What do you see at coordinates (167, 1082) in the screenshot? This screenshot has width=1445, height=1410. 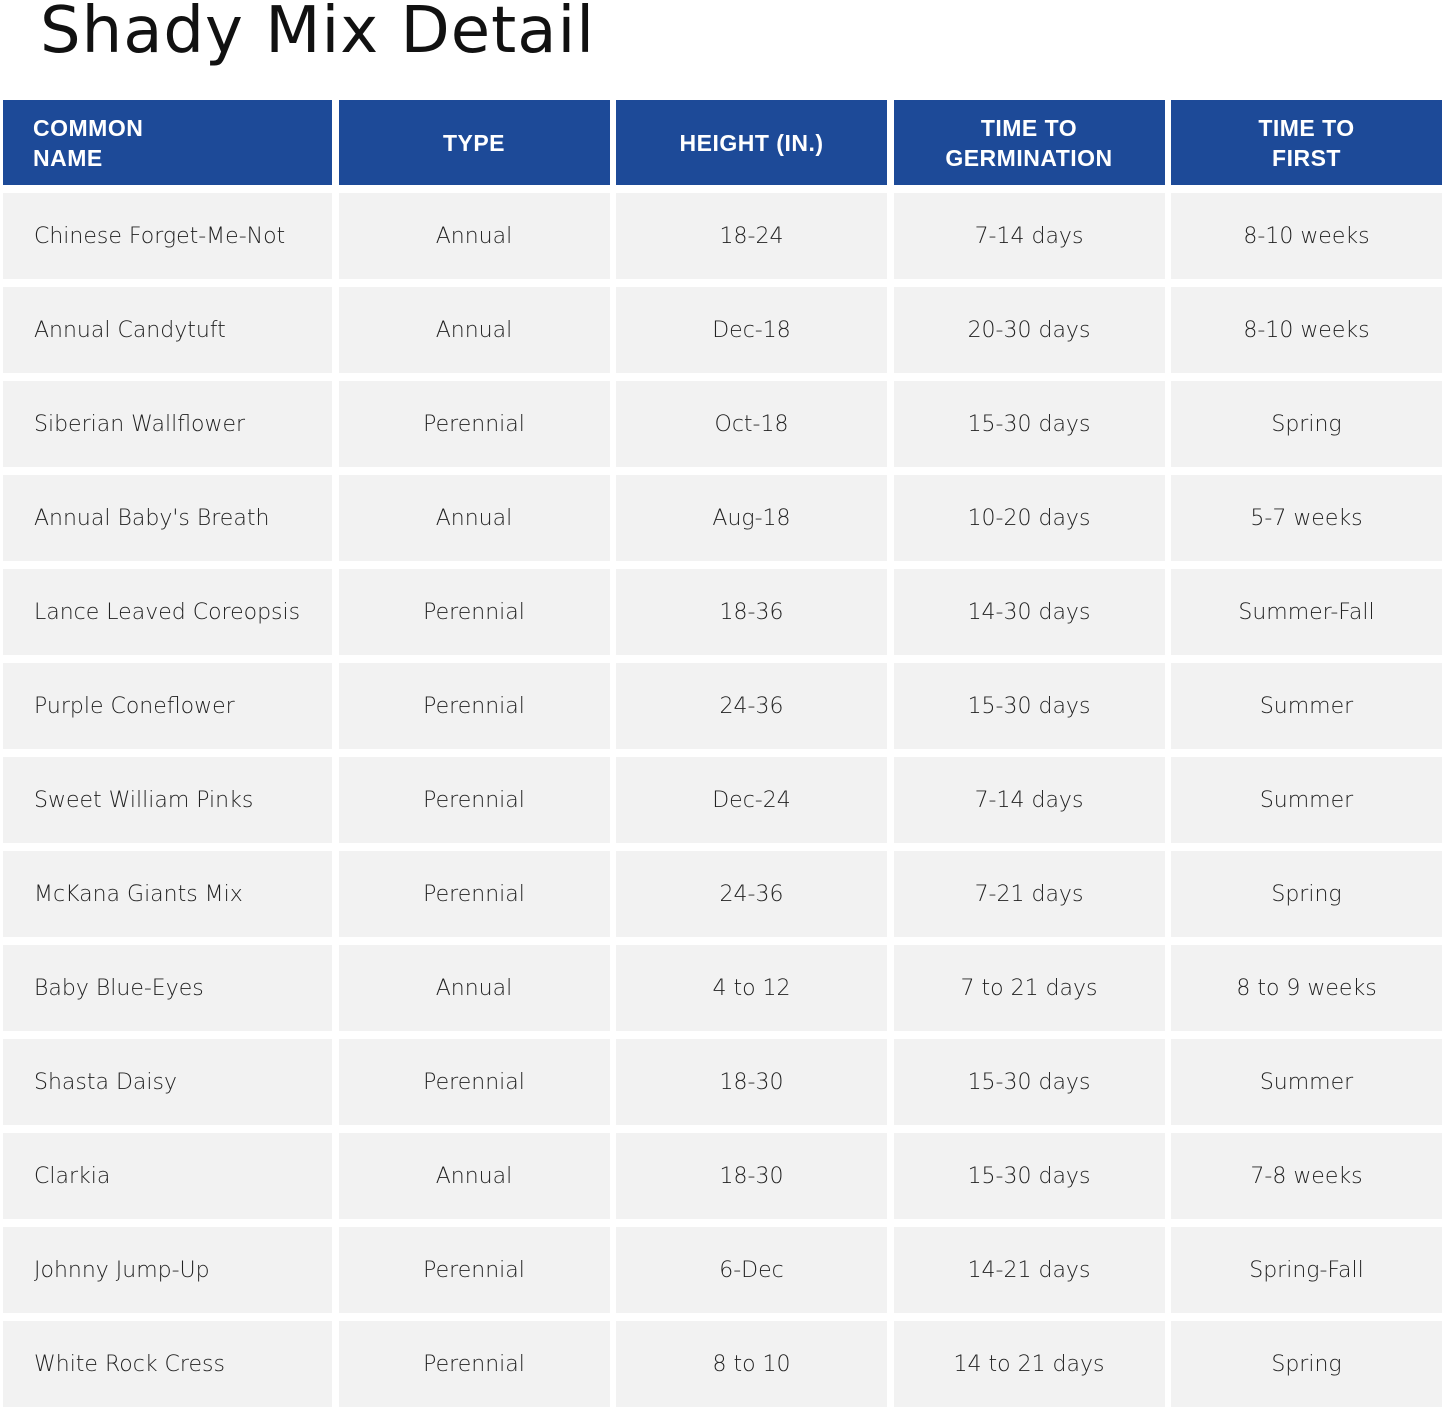 I see `table-cell: Shasta Daisy` at bounding box center [167, 1082].